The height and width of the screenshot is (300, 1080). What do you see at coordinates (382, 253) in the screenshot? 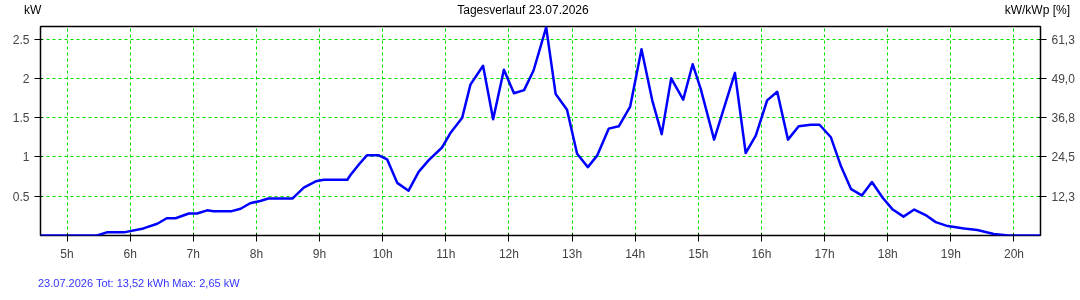
I see `x-tick-label: 10h` at bounding box center [382, 253].